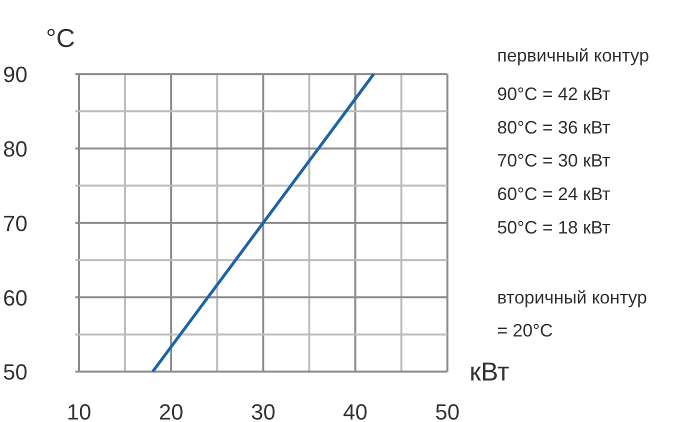 The height and width of the screenshot is (422, 700). What do you see at coordinates (553, 94) in the screenshot?
I see `text: 90°C = 42 кВт` at bounding box center [553, 94].